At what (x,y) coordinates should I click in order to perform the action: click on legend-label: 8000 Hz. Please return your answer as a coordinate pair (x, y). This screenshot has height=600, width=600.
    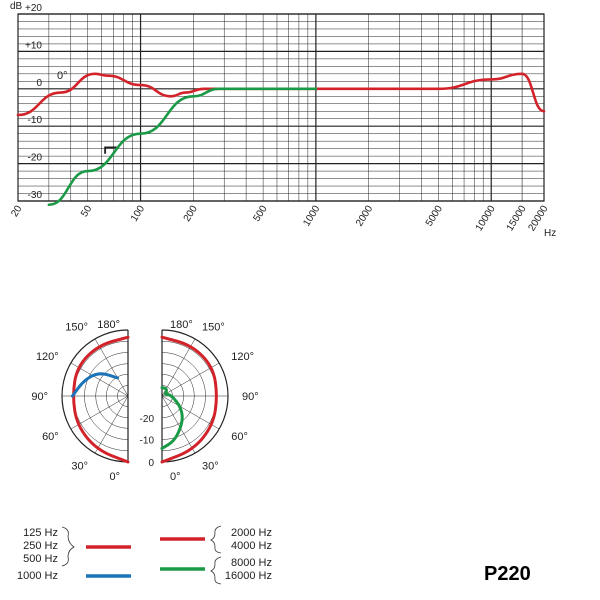
    Looking at the image, I should click on (251, 563).